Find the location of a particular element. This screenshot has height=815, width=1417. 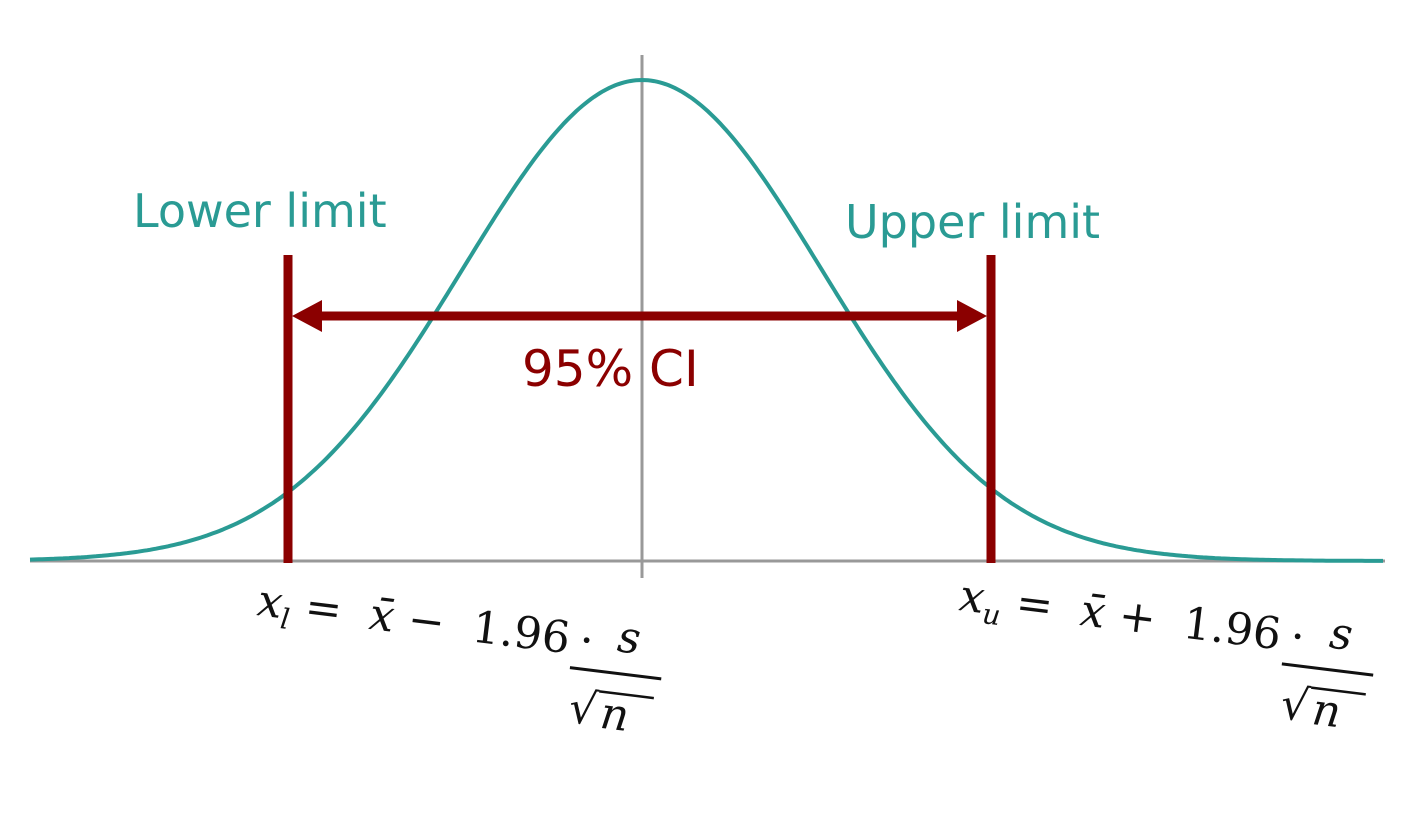

upper-limit-formula: xu = x̄ + 1.96· s √ n is located at coordinates (1165, 654).